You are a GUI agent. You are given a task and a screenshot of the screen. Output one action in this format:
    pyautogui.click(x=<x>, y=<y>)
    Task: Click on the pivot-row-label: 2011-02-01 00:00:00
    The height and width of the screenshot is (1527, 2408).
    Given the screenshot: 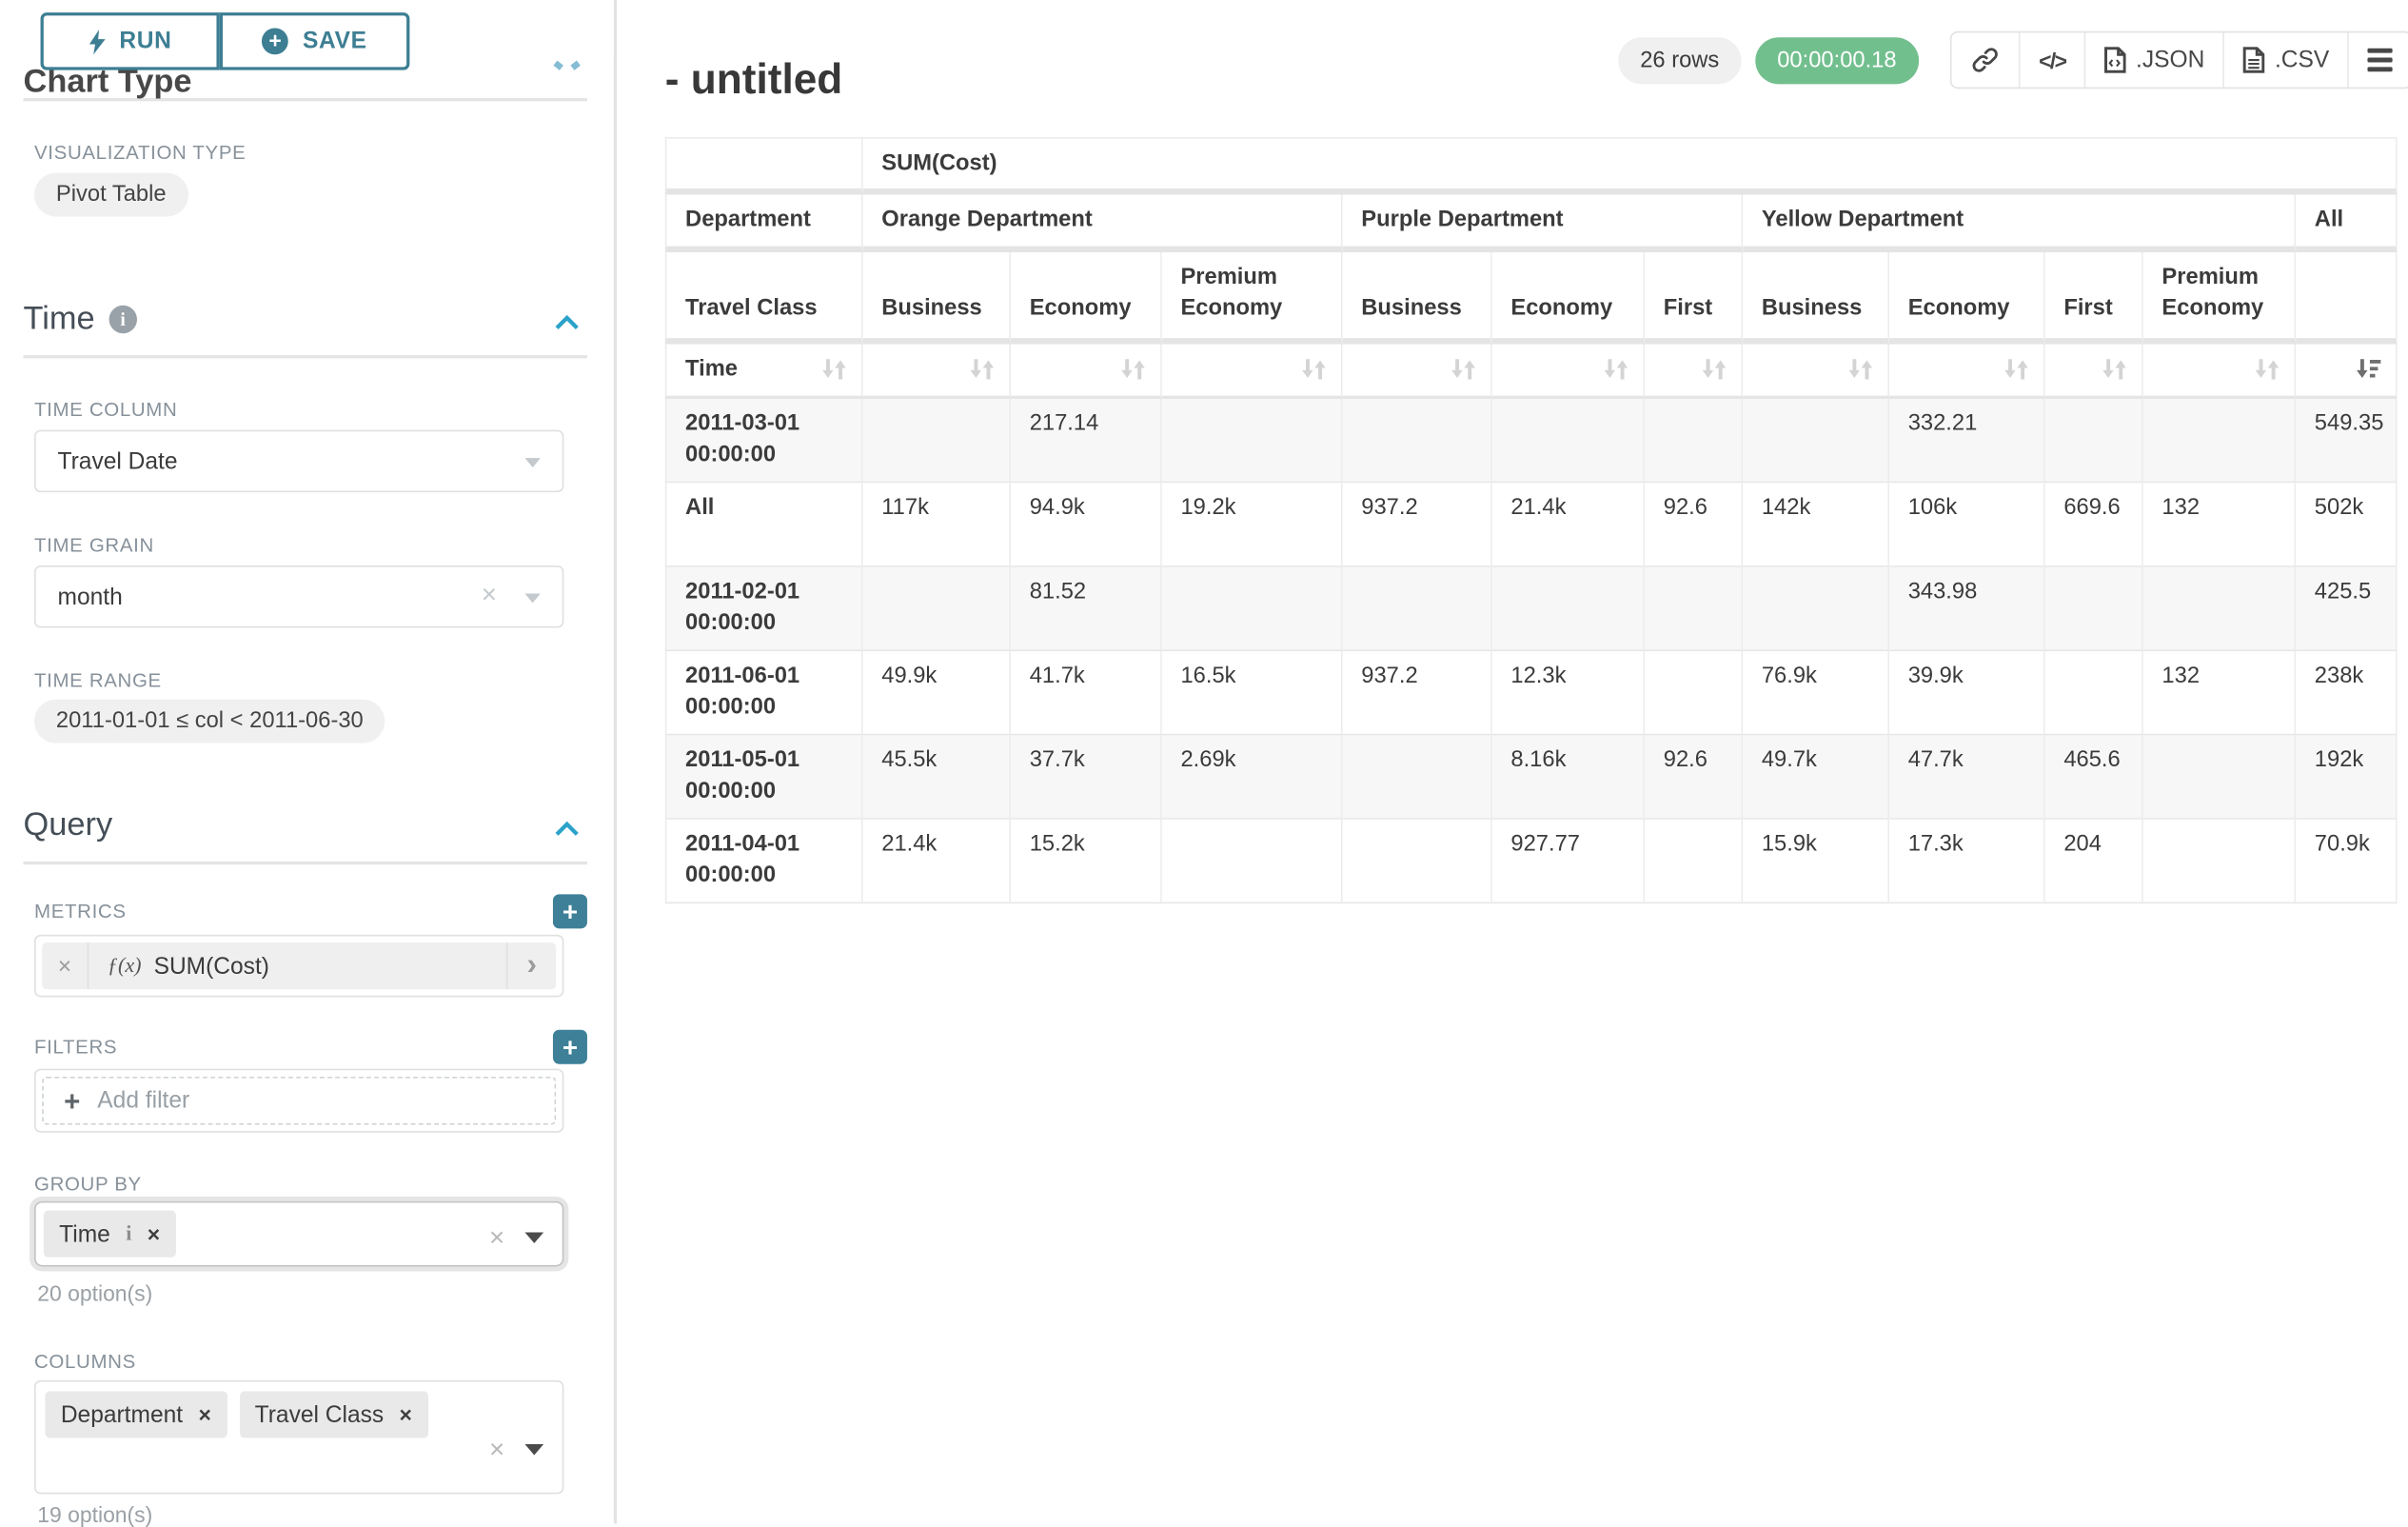 What is the action you would take?
    pyautogui.click(x=763, y=609)
    